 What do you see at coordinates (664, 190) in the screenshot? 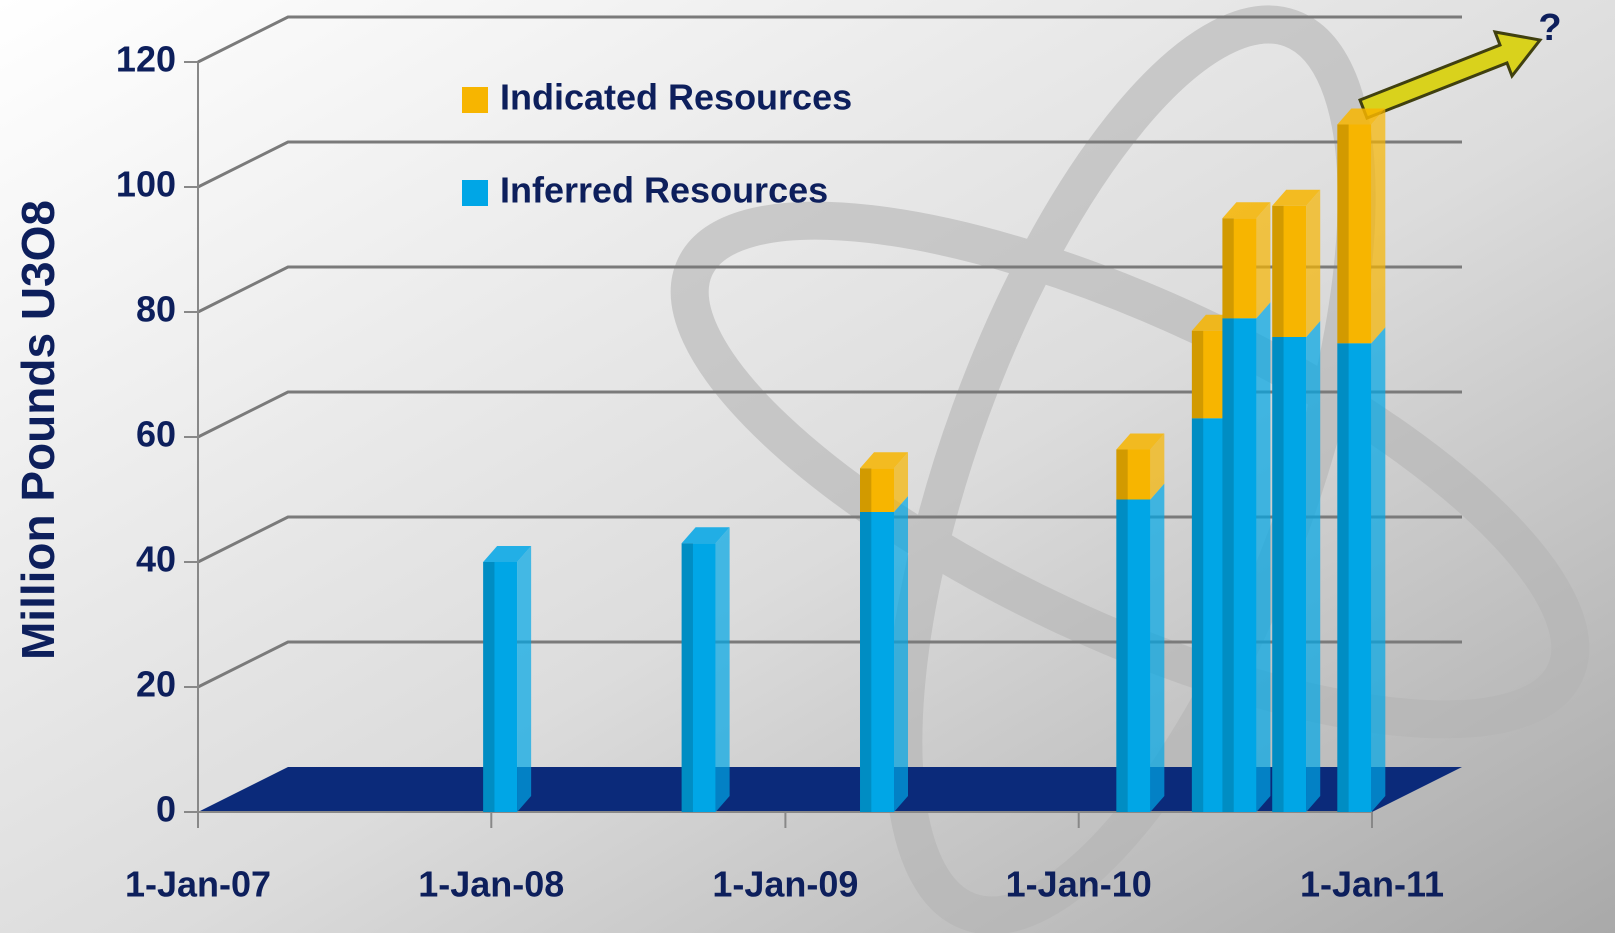
I see `legend-label: Inferred Resources` at bounding box center [664, 190].